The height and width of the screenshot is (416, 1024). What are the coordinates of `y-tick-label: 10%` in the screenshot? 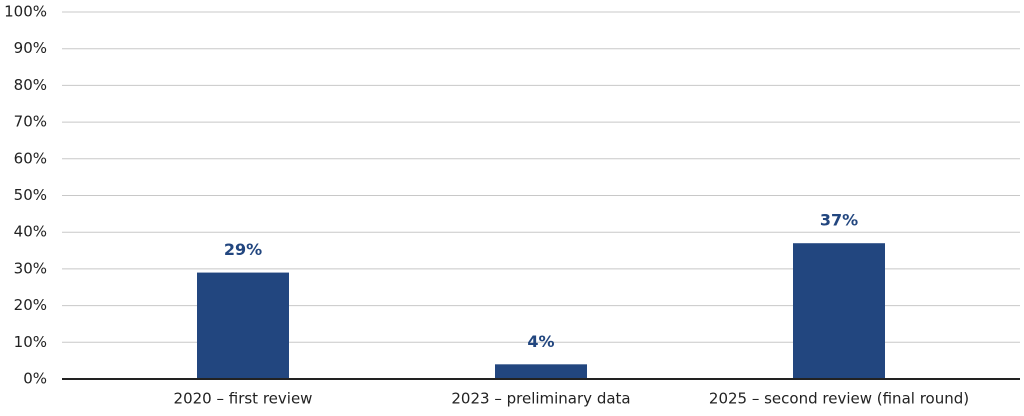 It's located at (30, 342).